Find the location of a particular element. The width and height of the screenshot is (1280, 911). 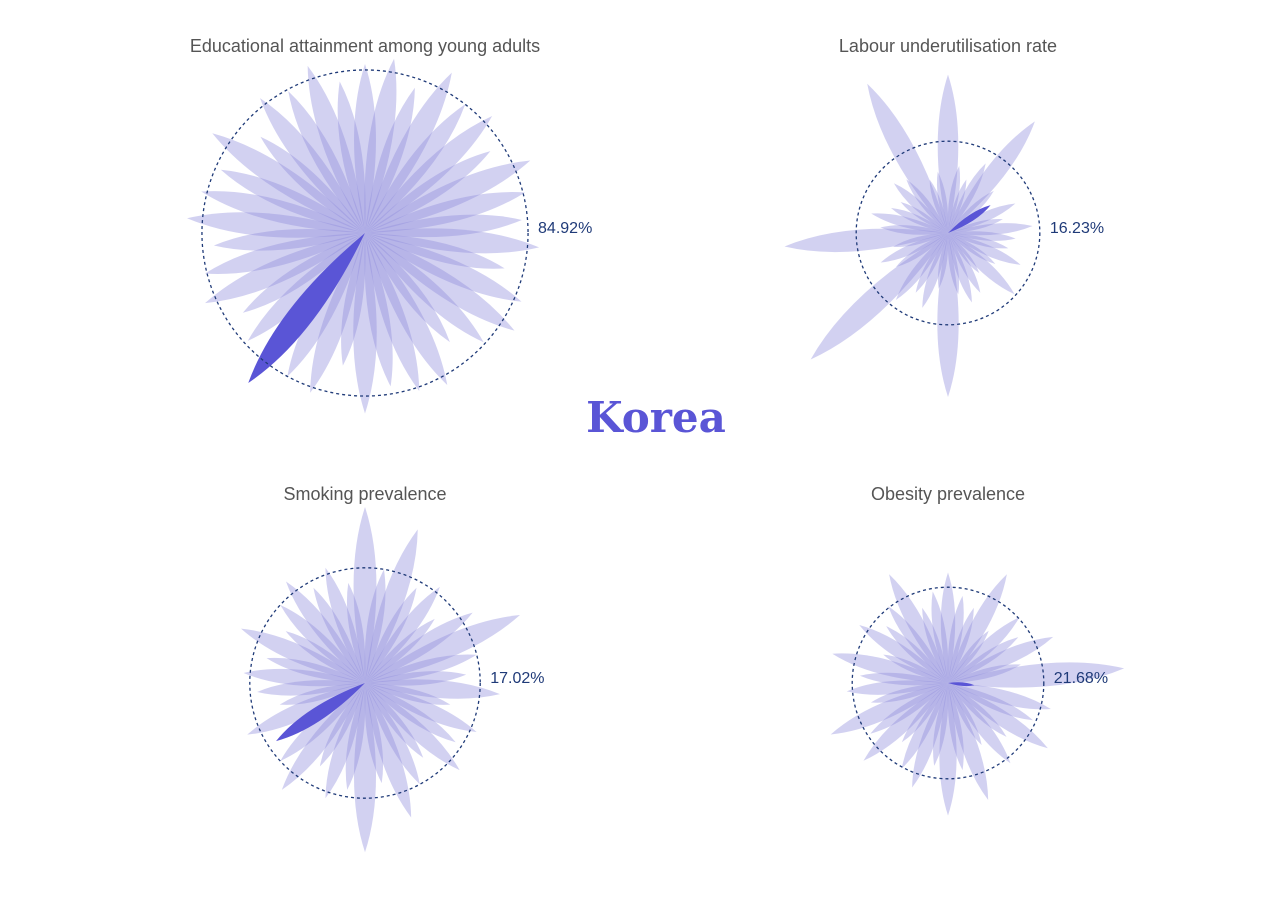

reference-label: 84.92% is located at coordinates (565, 228).